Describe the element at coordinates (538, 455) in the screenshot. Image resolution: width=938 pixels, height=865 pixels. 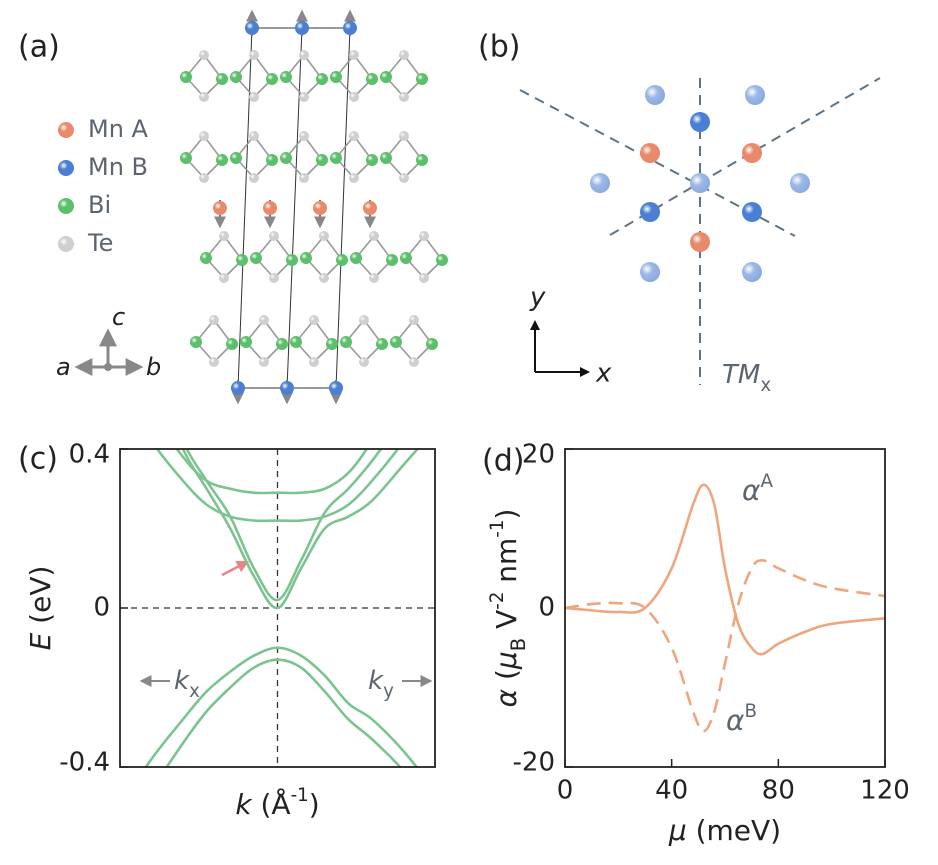
I see `y-tick-label: 20` at that location.